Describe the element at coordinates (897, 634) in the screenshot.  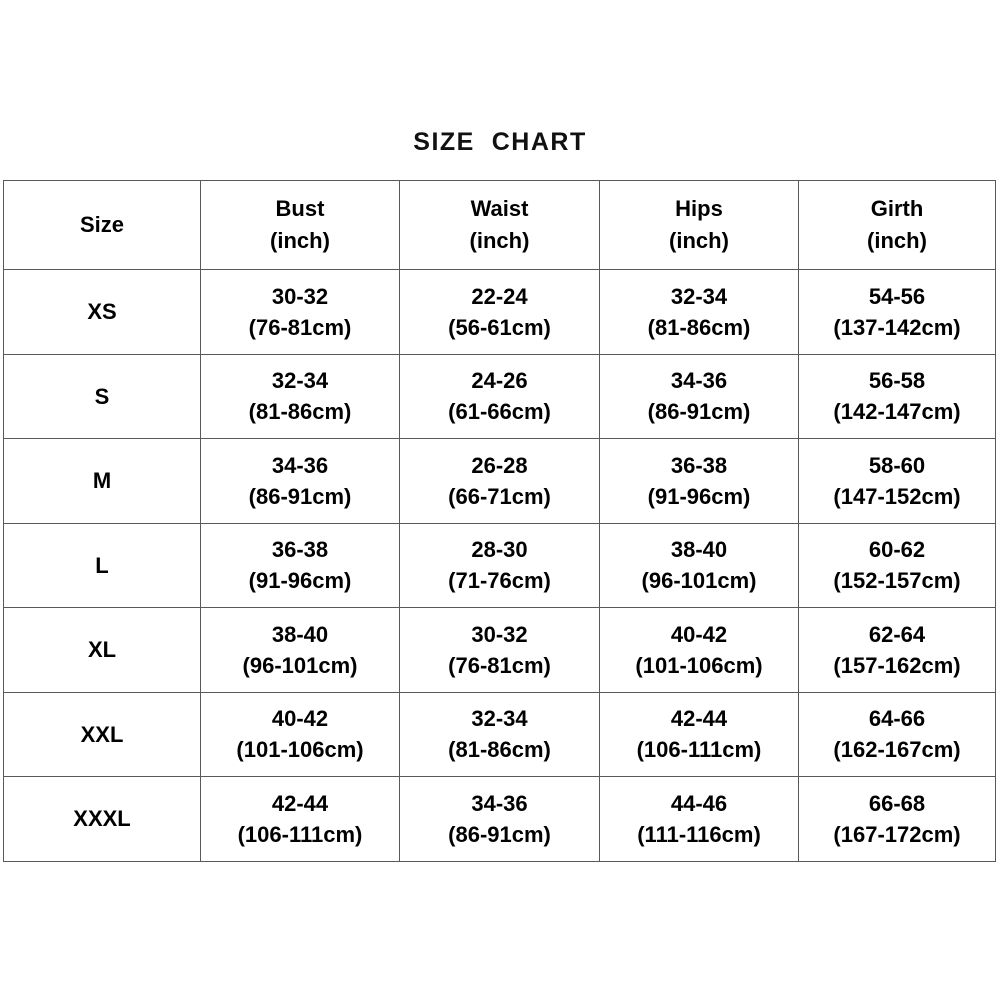
I see `cell-girth-inch: 62-64` at that location.